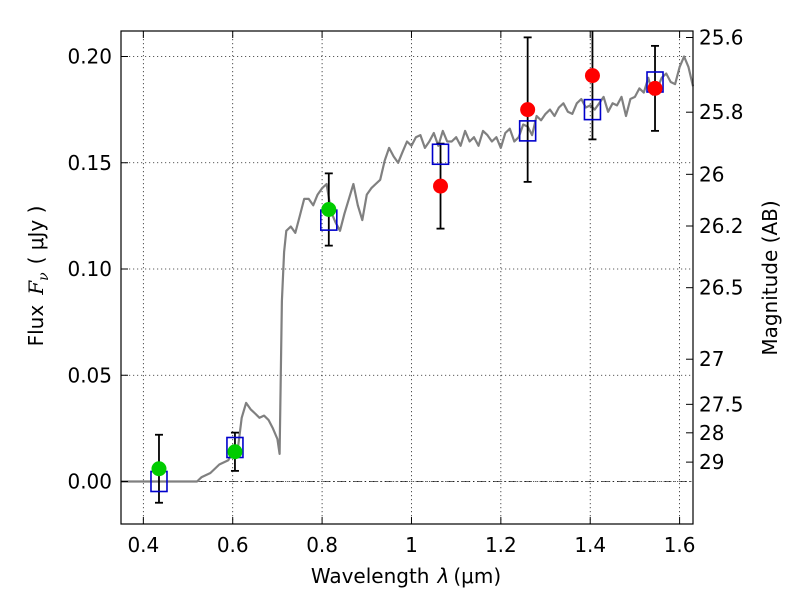 The height and width of the screenshot is (600, 800). What do you see at coordinates (89, 57) in the screenshot?
I see `y-tick-label: 0.20` at bounding box center [89, 57].